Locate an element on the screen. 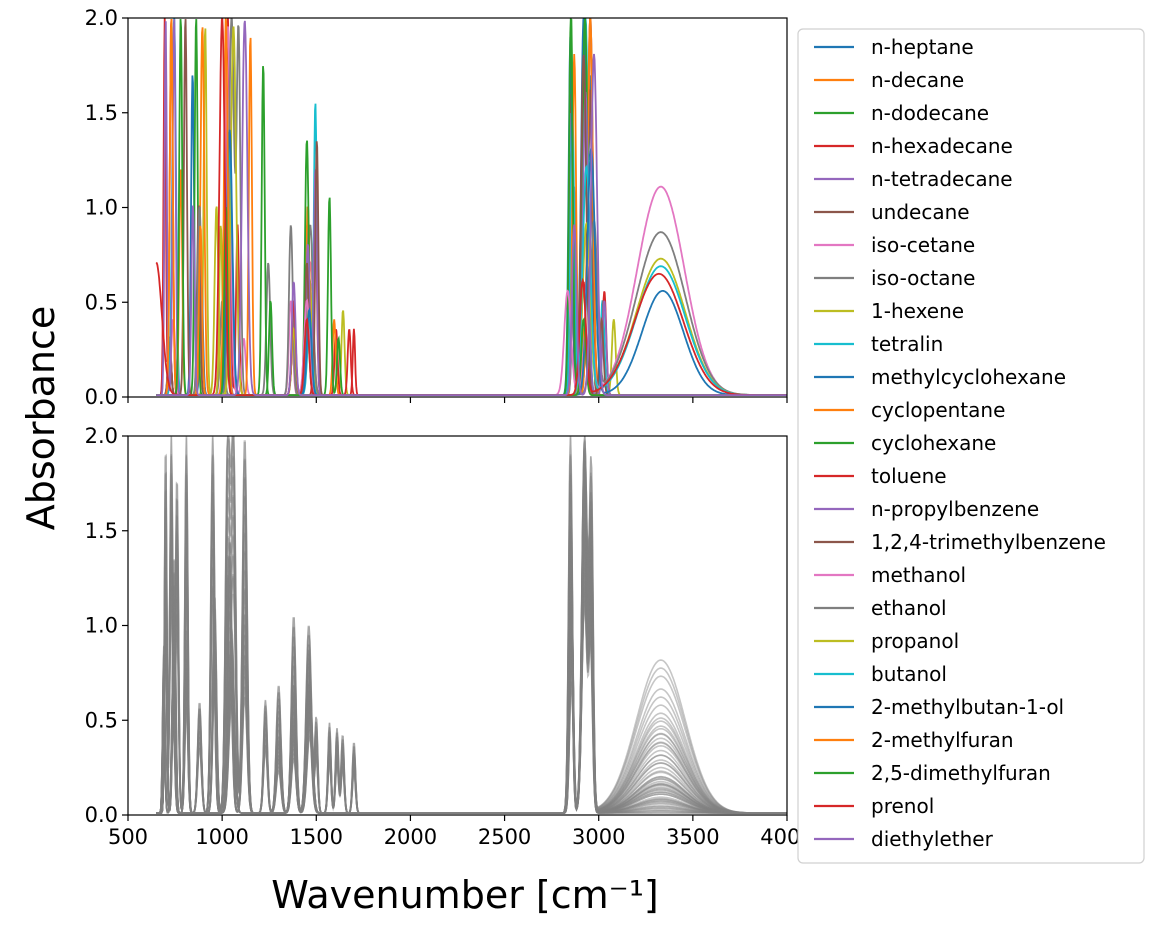 The width and height of the screenshot is (1163, 930). x-tick-label: 3000 is located at coordinates (598, 837).